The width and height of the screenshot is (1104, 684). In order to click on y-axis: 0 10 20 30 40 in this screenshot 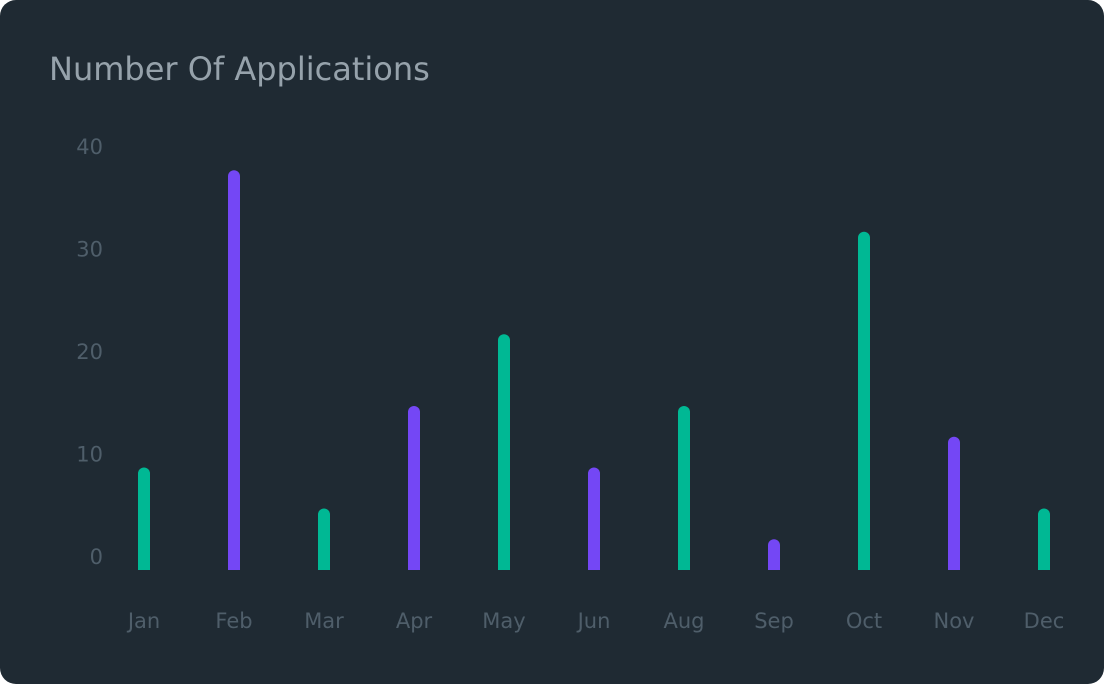, I will do `click(89, 352)`.